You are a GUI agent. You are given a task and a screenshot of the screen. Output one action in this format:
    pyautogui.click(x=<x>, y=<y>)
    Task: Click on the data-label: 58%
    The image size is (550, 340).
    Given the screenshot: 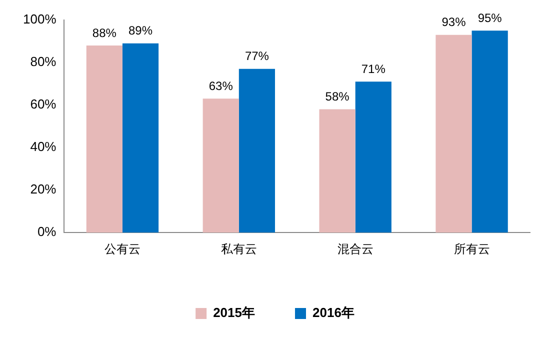 What is the action you would take?
    pyautogui.click(x=337, y=97)
    